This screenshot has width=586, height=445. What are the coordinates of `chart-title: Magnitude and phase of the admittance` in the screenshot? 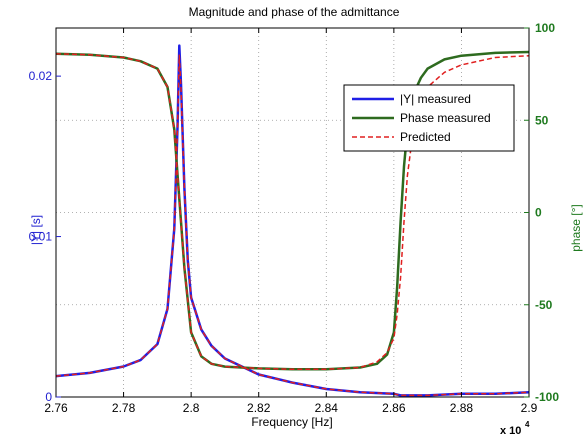 It's located at (294, 12).